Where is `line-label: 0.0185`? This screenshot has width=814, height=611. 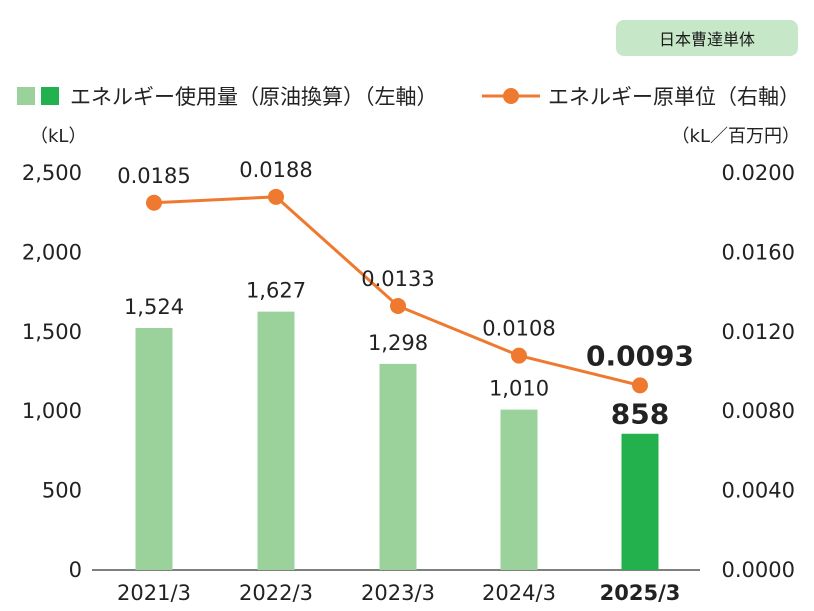 line-label: 0.0185 is located at coordinates (153, 176).